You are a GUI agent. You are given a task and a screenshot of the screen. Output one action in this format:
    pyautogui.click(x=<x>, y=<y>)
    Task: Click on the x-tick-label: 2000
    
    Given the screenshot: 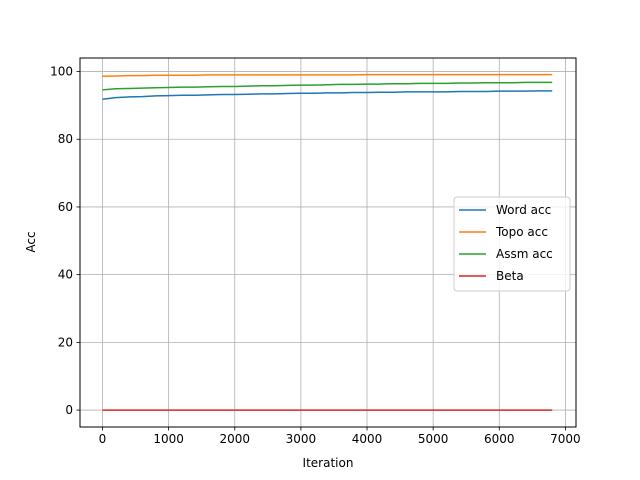 What is the action you would take?
    pyautogui.click(x=234, y=439)
    